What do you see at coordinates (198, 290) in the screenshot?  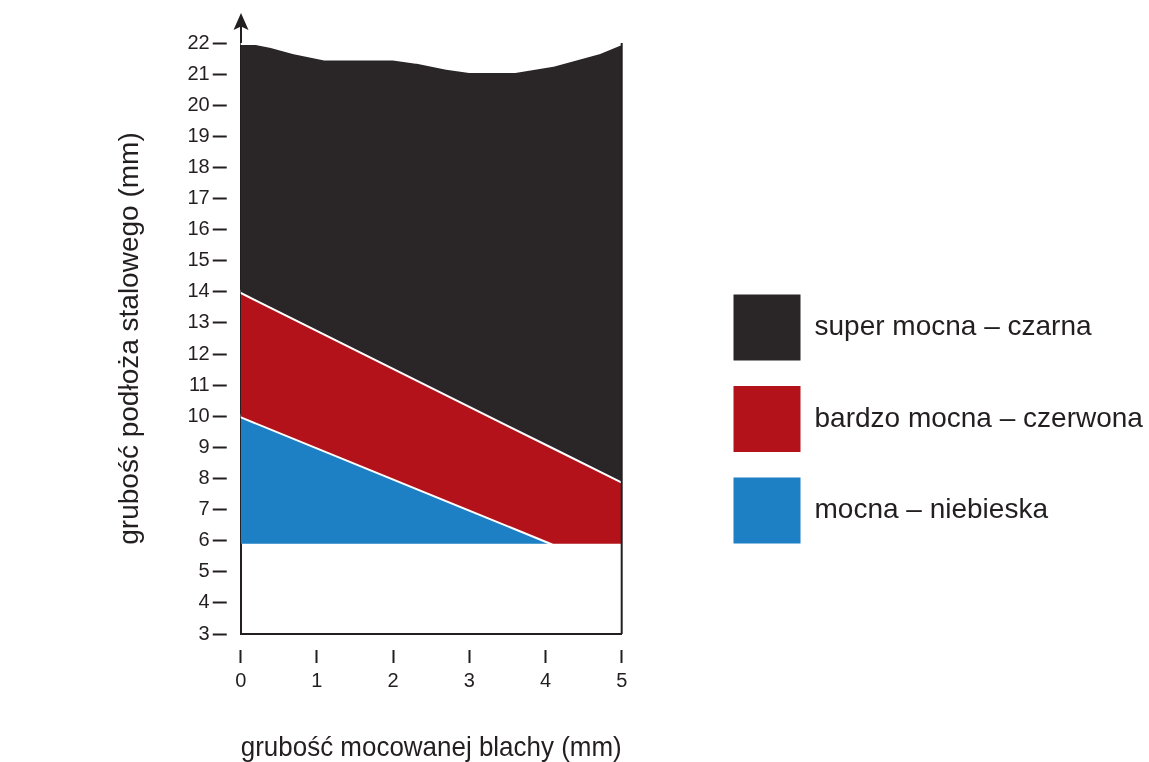 I see `y-tick-label: 14` at bounding box center [198, 290].